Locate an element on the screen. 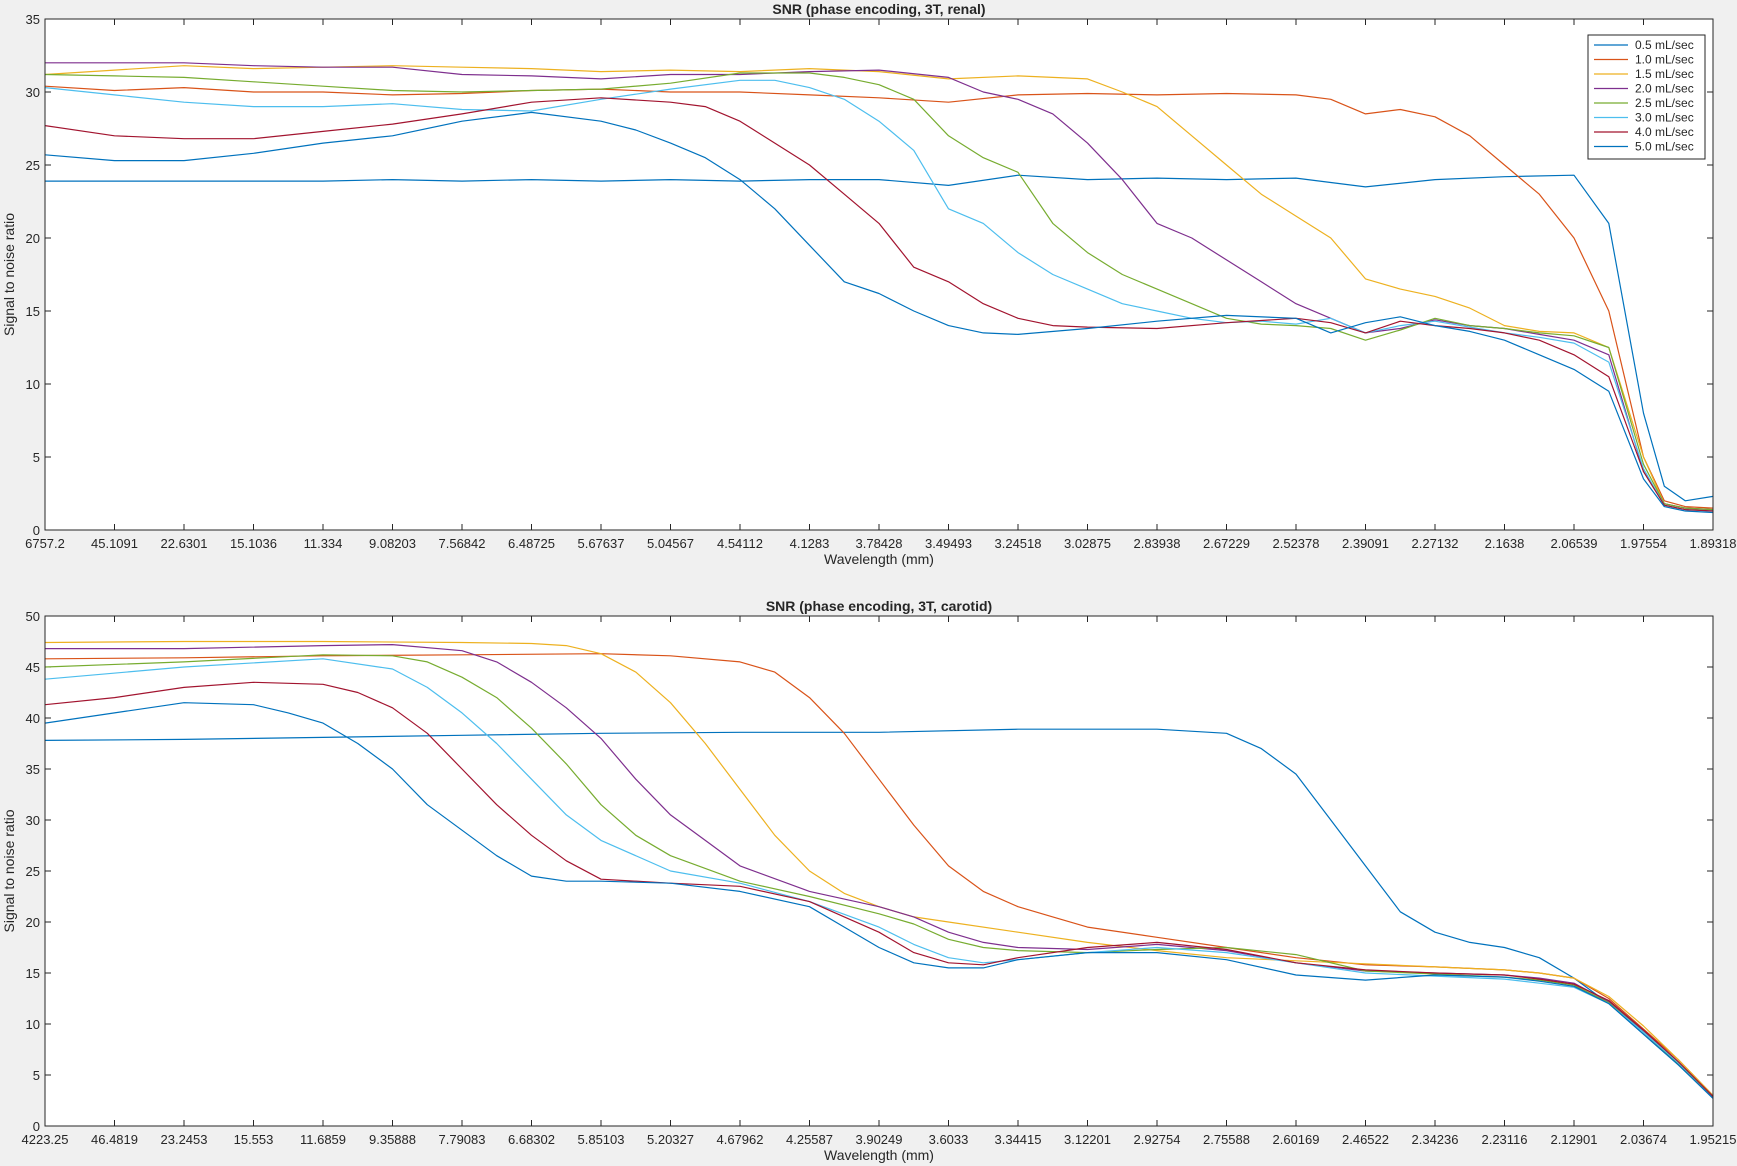 This screenshot has height=1166, width=1737. x-tick-label: 2.06539 is located at coordinates (1574, 543).